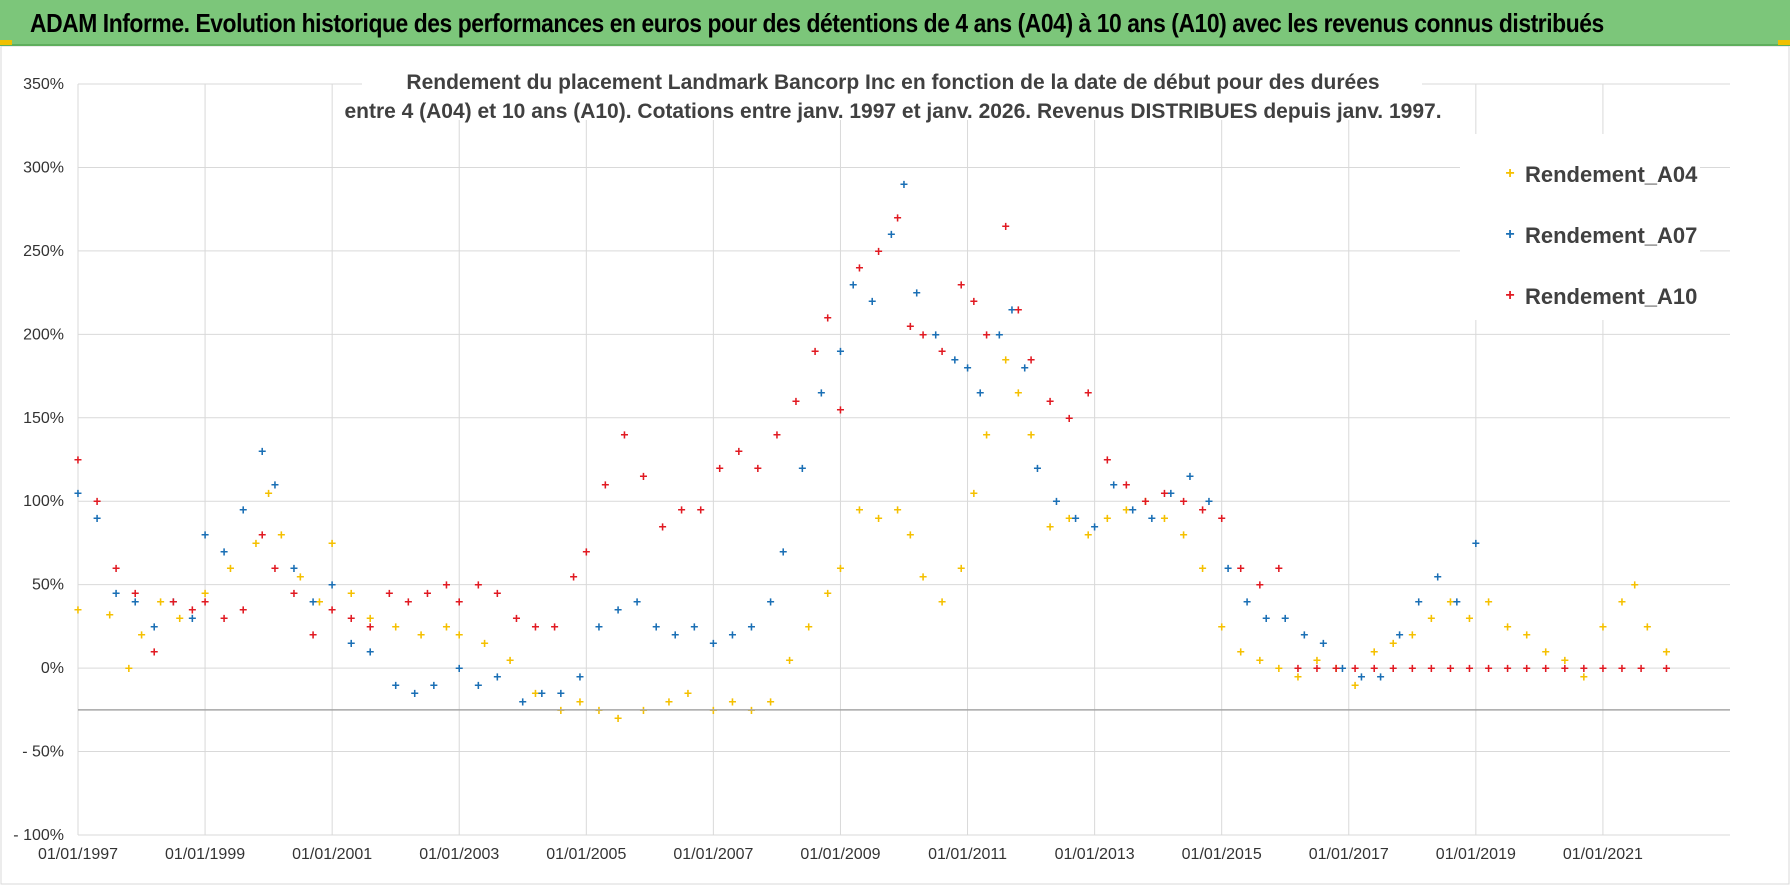  I want to click on y-tick-label: 300%, so click(43, 167).